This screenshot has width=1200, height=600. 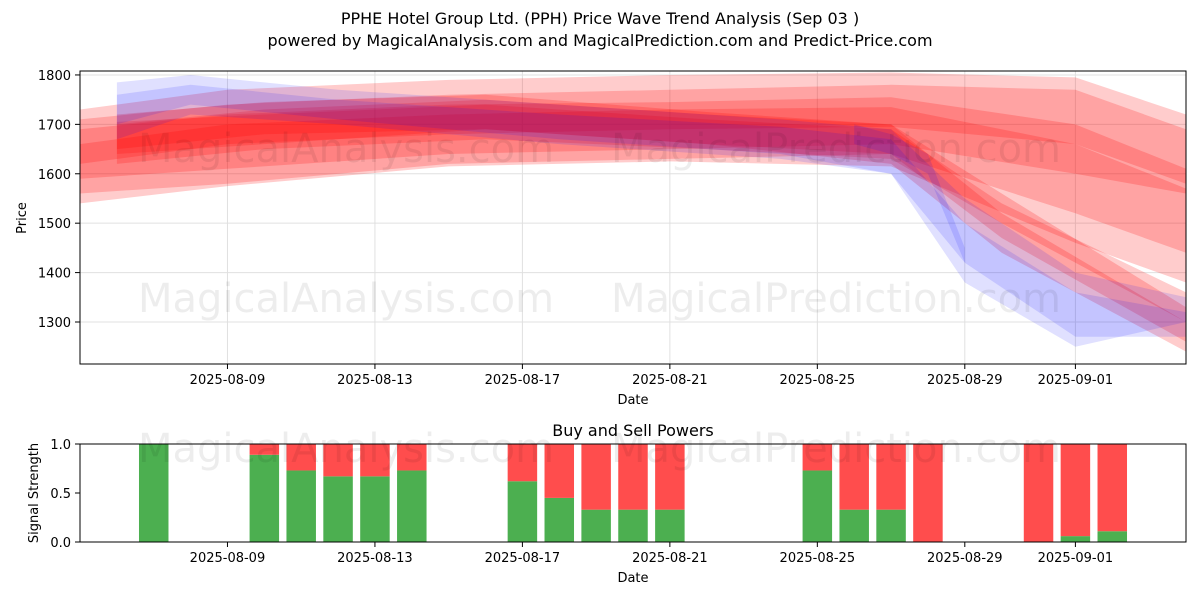 I want to click on watermark-right-bottom: MagicalPrediction.com, so click(x=836, y=449).